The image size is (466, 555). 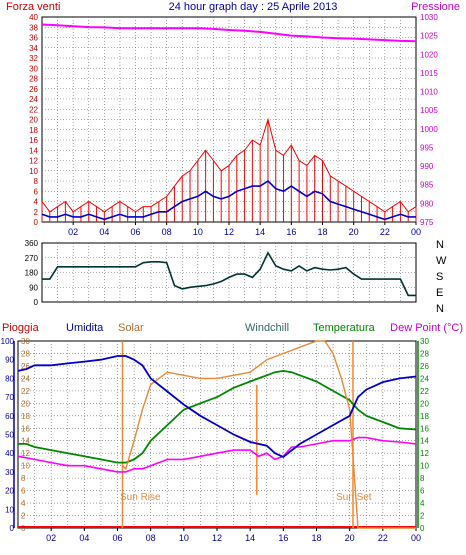 What do you see at coordinates (441, 261) in the screenshot?
I see `compass-label: W` at bounding box center [441, 261].